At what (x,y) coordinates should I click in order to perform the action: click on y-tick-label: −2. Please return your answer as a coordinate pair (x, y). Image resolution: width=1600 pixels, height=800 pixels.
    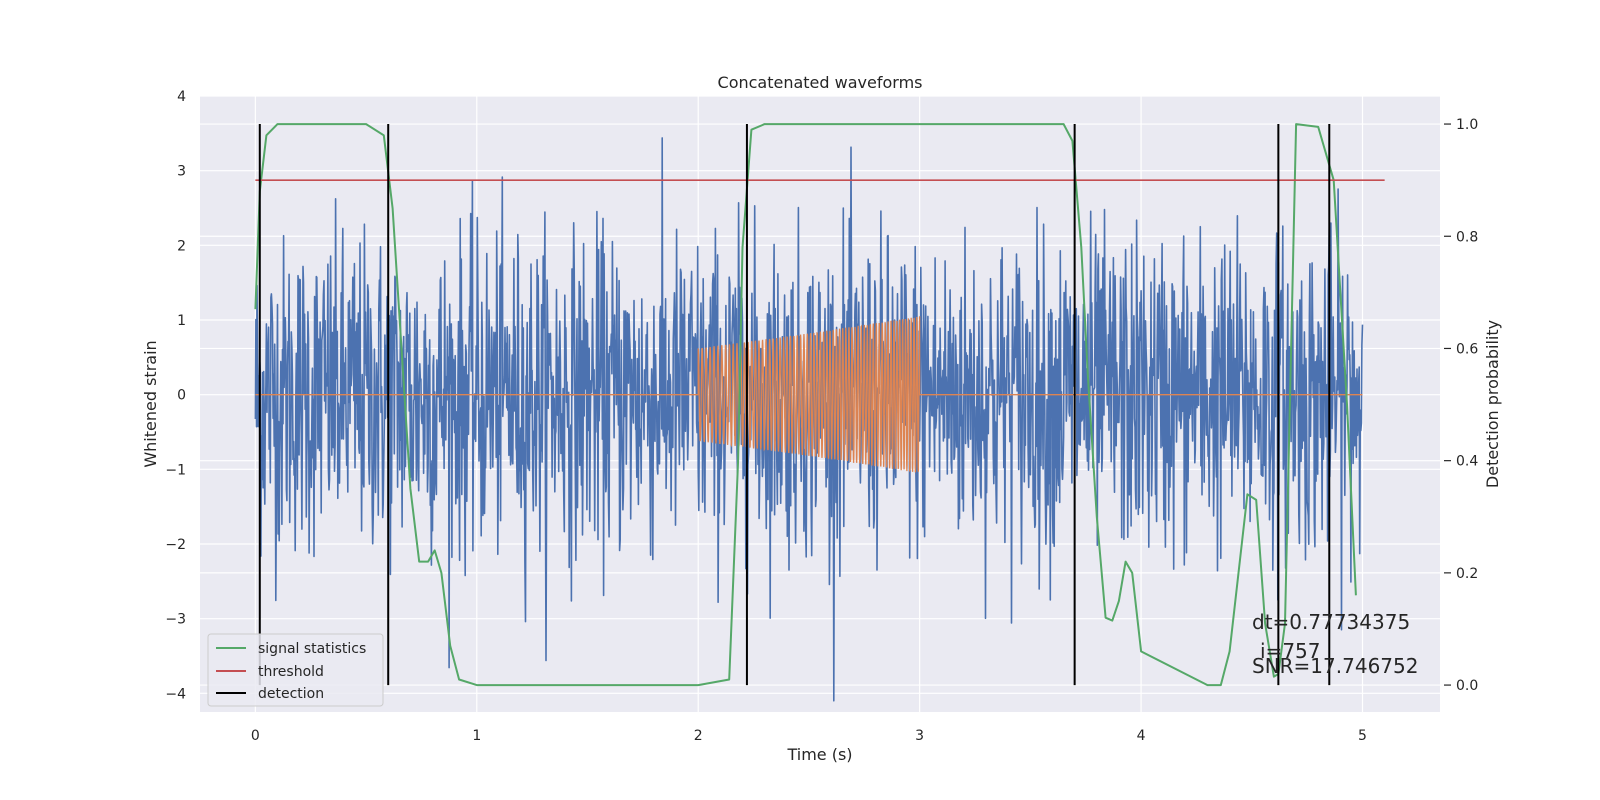
    Looking at the image, I should click on (175, 545).